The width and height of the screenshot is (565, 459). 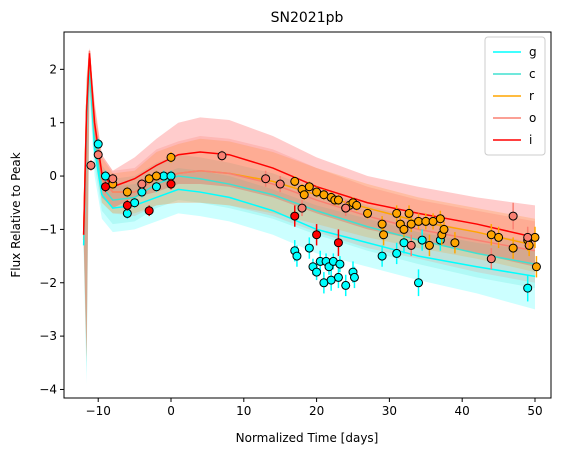 What do you see at coordinates (171, 411) in the screenshot?
I see `x-tick-label: 0` at bounding box center [171, 411].